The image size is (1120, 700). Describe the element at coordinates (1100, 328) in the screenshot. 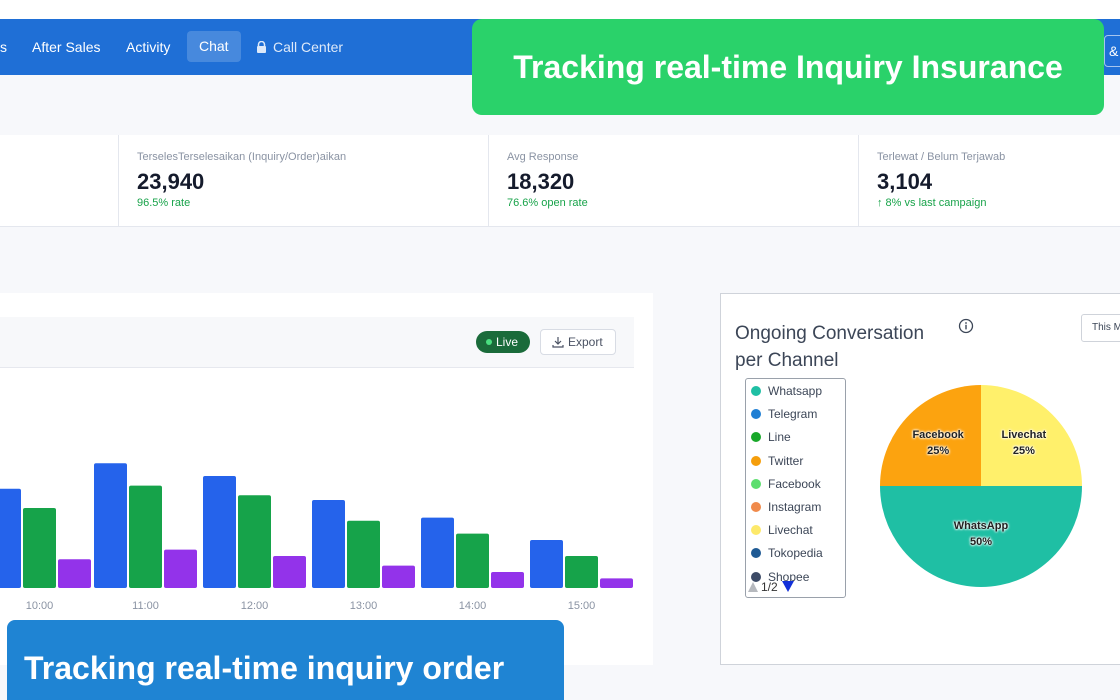

I see `period-select: This Month` at that location.